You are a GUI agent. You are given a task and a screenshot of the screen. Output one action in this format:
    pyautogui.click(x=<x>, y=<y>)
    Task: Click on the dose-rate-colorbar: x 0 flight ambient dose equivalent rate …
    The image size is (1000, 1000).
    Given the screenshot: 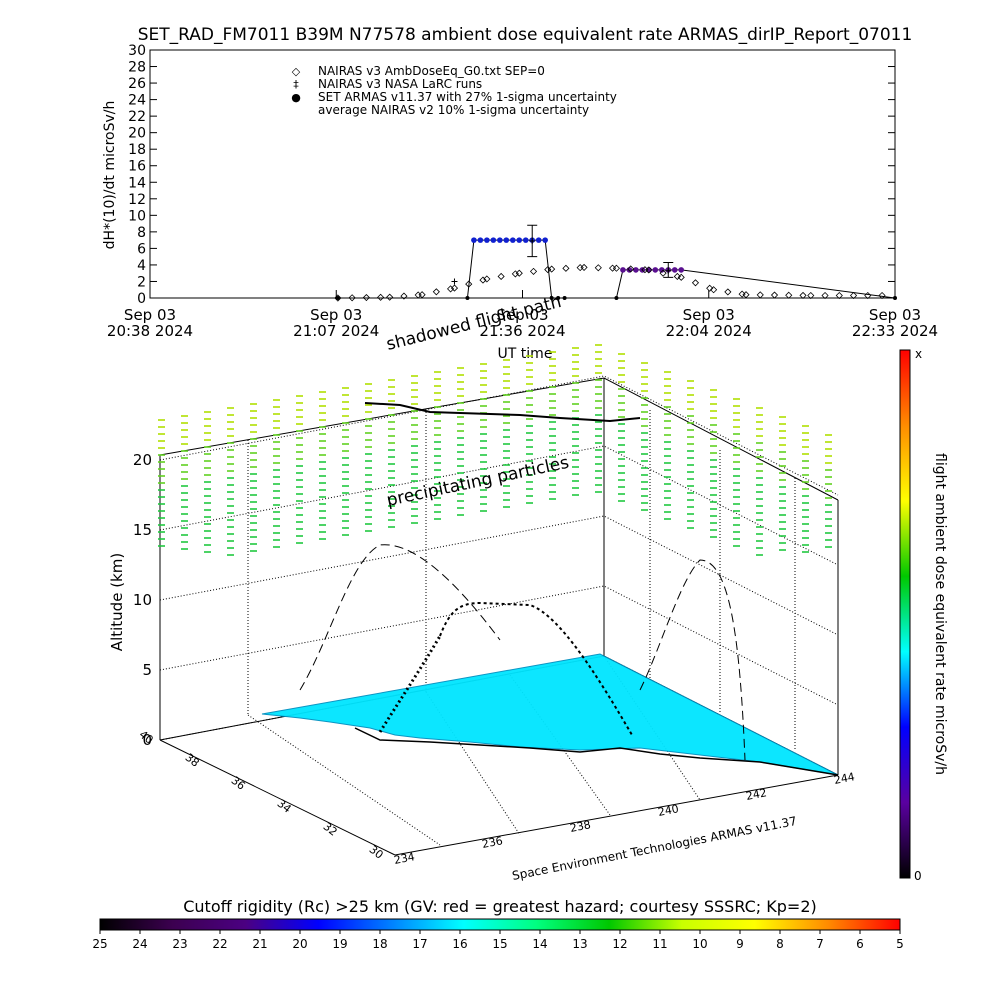 What is the action you would take?
    pyautogui.click(x=923, y=615)
    